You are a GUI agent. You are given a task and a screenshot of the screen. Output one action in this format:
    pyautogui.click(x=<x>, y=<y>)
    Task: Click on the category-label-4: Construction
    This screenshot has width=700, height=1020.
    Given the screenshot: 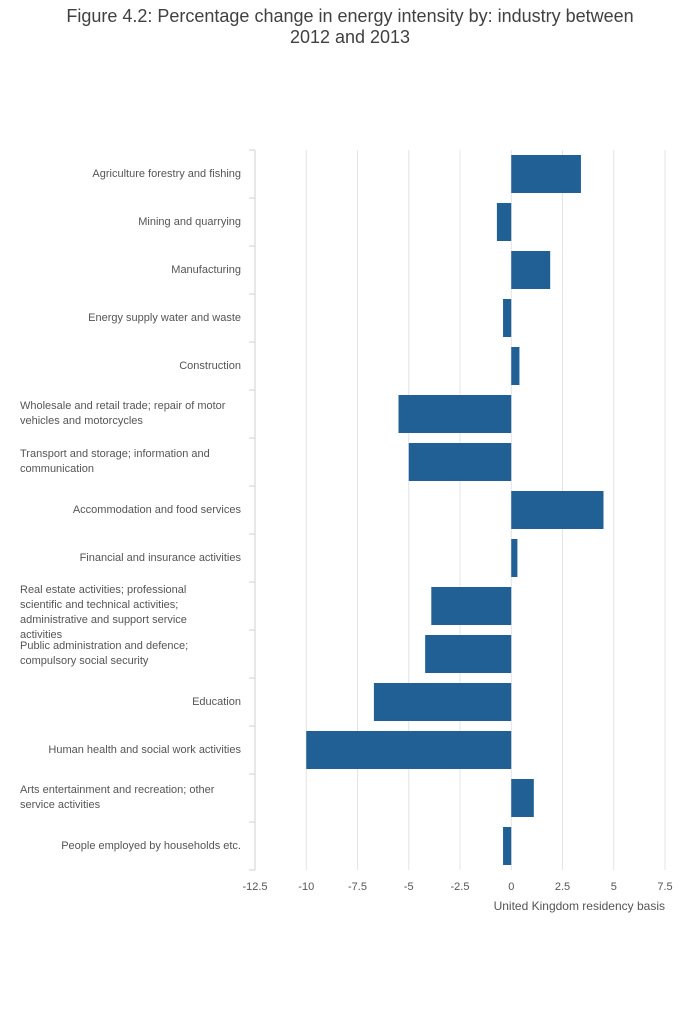 What is the action you would take?
    pyautogui.click(x=130, y=366)
    